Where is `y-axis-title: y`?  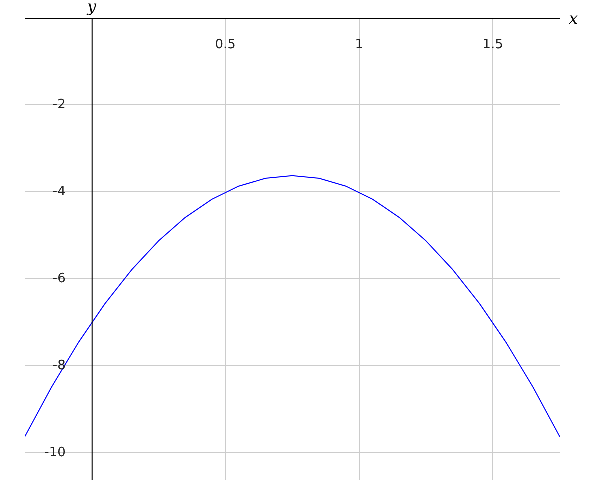 y-axis-title: y is located at coordinates (92, 8).